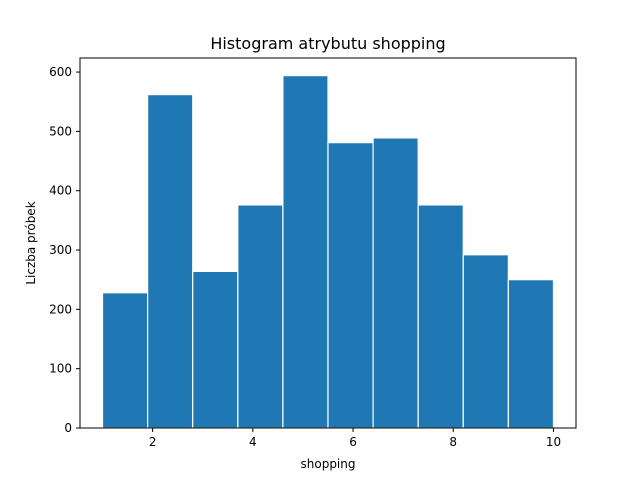 The width and height of the screenshot is (640, 480). What do you see at coordinates (60, 131) in the screenshot?
I see `y-tick-label: 500` at bounding box center [60, 131].